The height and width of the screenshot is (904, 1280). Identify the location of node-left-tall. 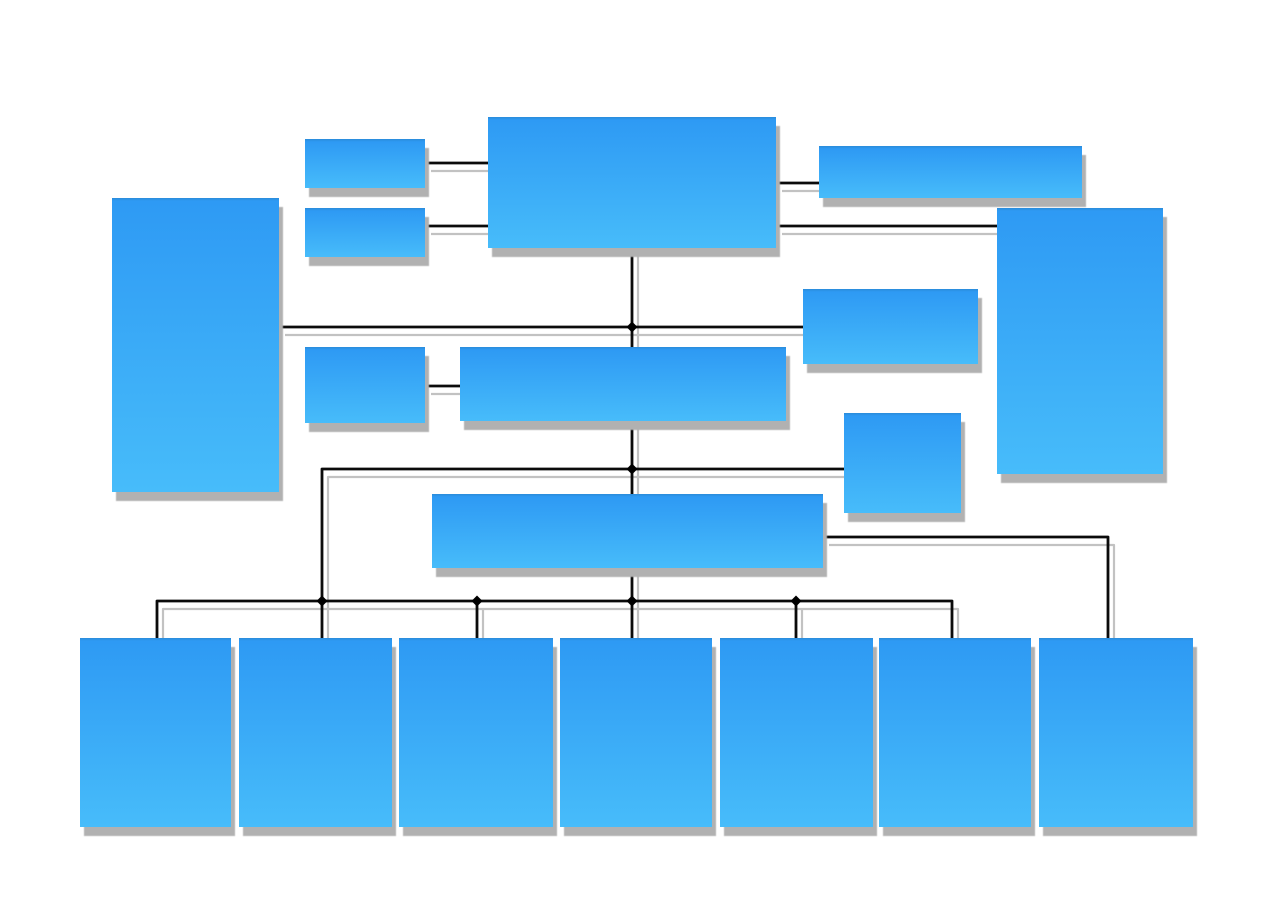
(195, 345).